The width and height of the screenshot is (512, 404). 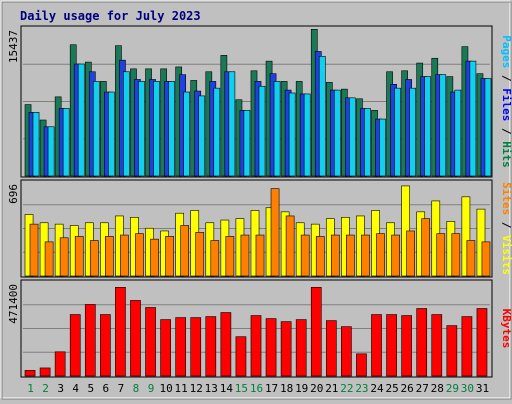 I want to click on x-tick-label-day-4: 4, so click(x=75, y=388).